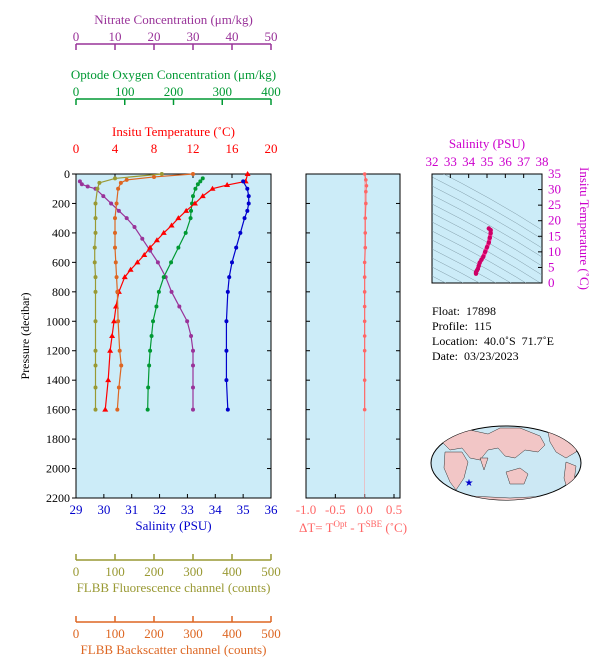 The height and width of the screenshot is (663, 609). I want to click on ts-ytick-label: 30, so click(554, 189).